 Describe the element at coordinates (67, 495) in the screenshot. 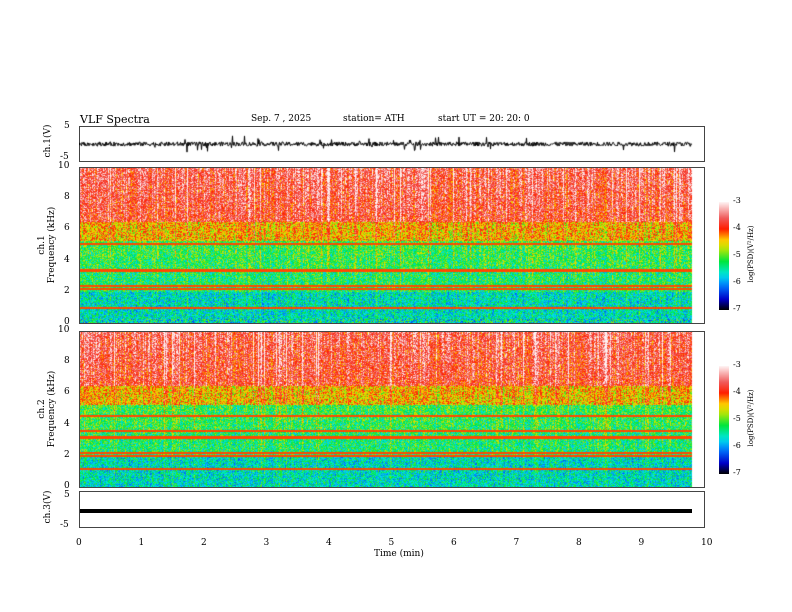

I see `ch3-ytick: 5` at that location.